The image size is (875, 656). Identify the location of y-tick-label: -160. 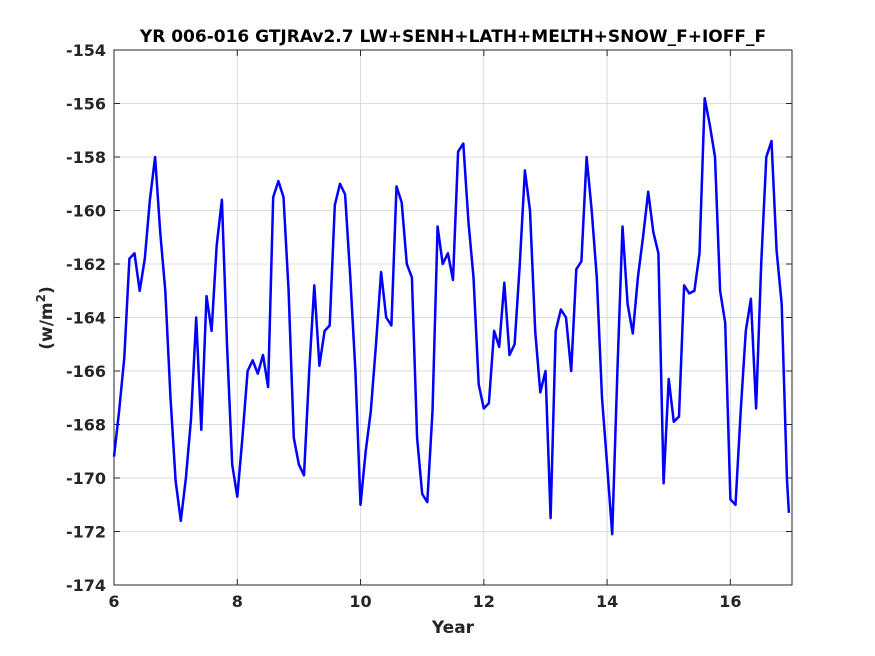
(86, 211).